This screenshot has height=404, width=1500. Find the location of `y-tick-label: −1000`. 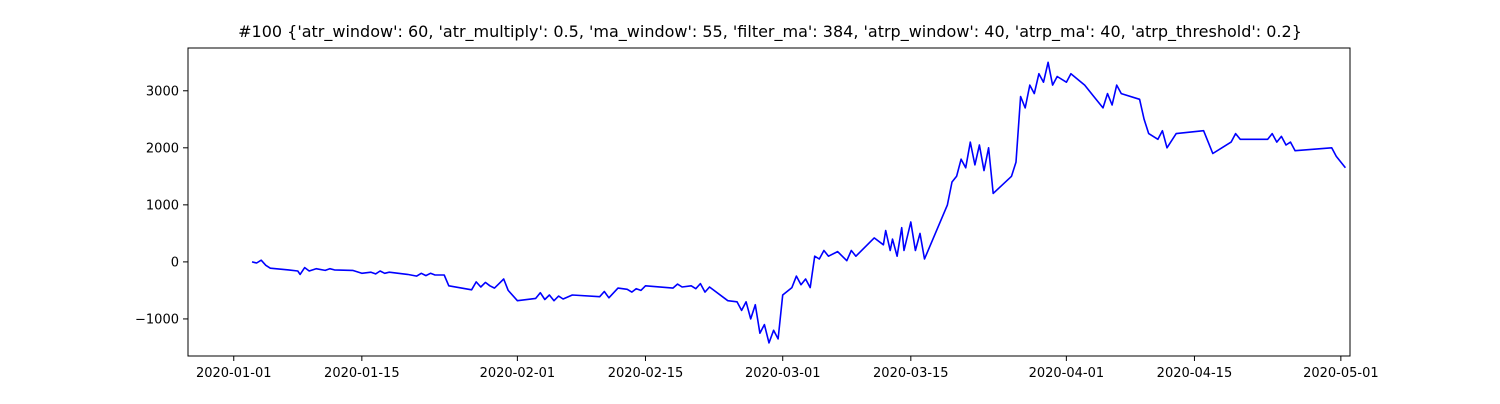

y-tick-label: −1000 is located at coordinates (157, 319).